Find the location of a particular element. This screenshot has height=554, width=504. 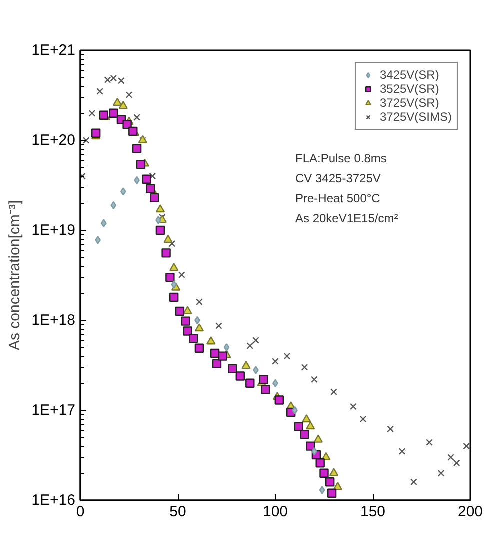

legend-label: 3525V(SR) is located at coordinates (410, 89).